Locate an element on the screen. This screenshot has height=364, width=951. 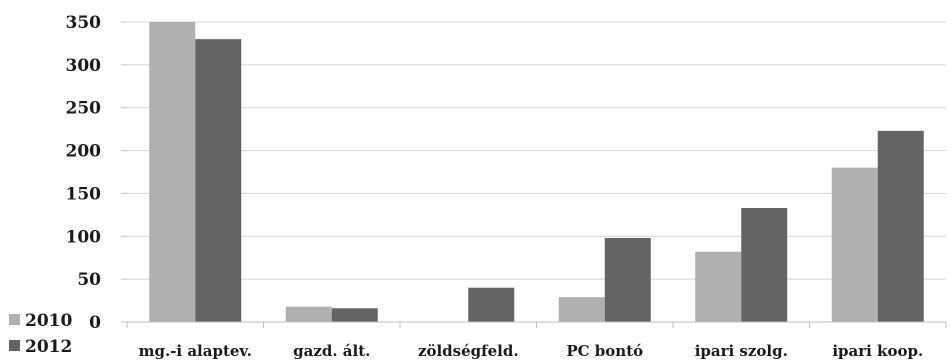
y-tick-label: 250 is located at coordinates (84, 109).